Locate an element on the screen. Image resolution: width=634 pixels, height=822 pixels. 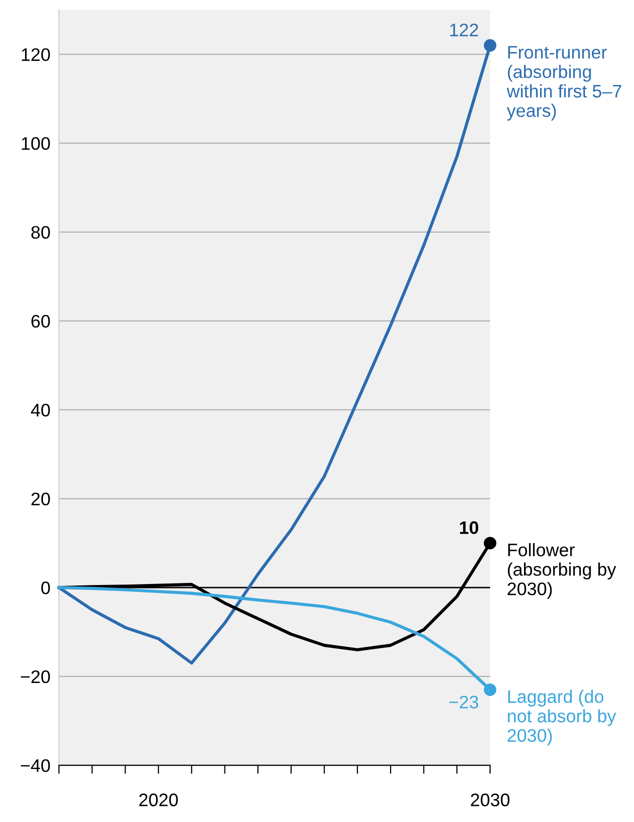
y-tick-label: 0 is located at coordinates (45, 587).